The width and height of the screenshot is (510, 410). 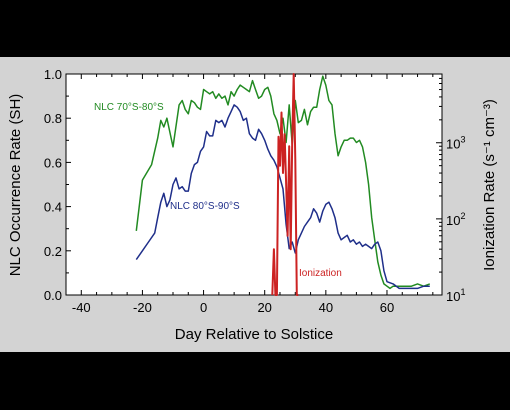 What do you see at coordinates (387, 307) in the screenshot?
I see `x-tick-label: 60` at bounding box center [387, 307].